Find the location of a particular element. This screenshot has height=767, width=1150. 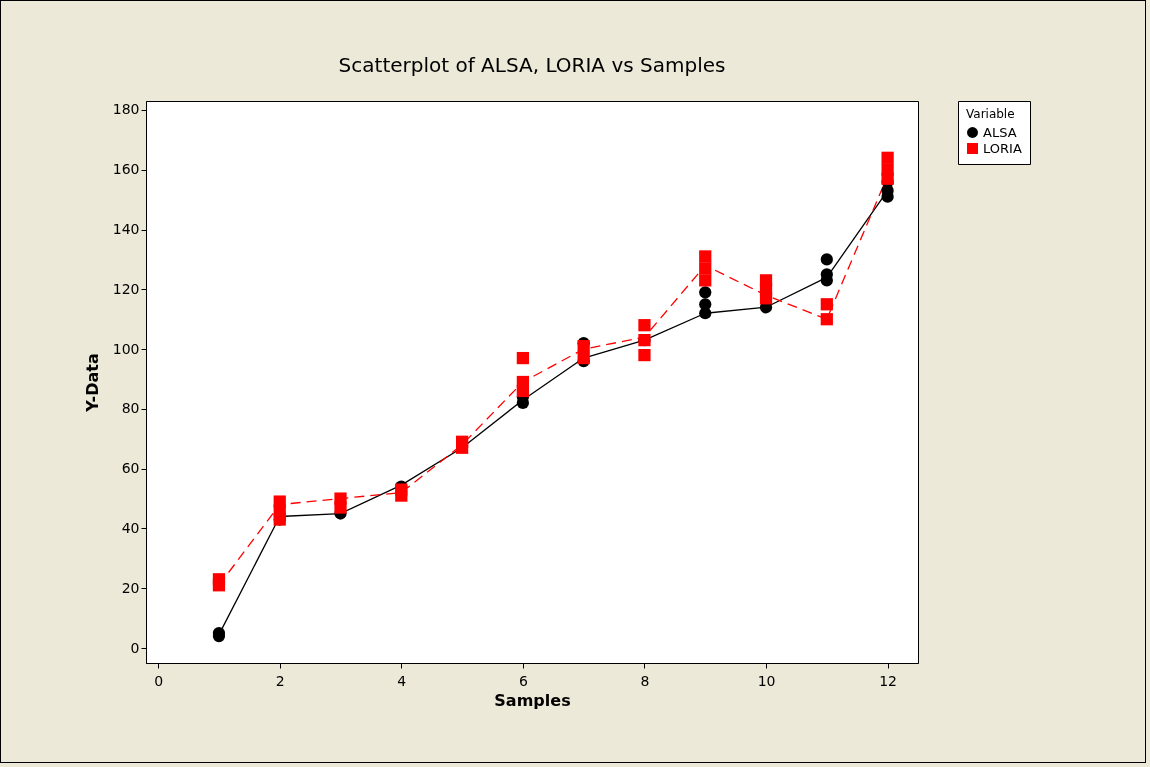

x-tick-label: 10 is located at coordinates (766, 680).